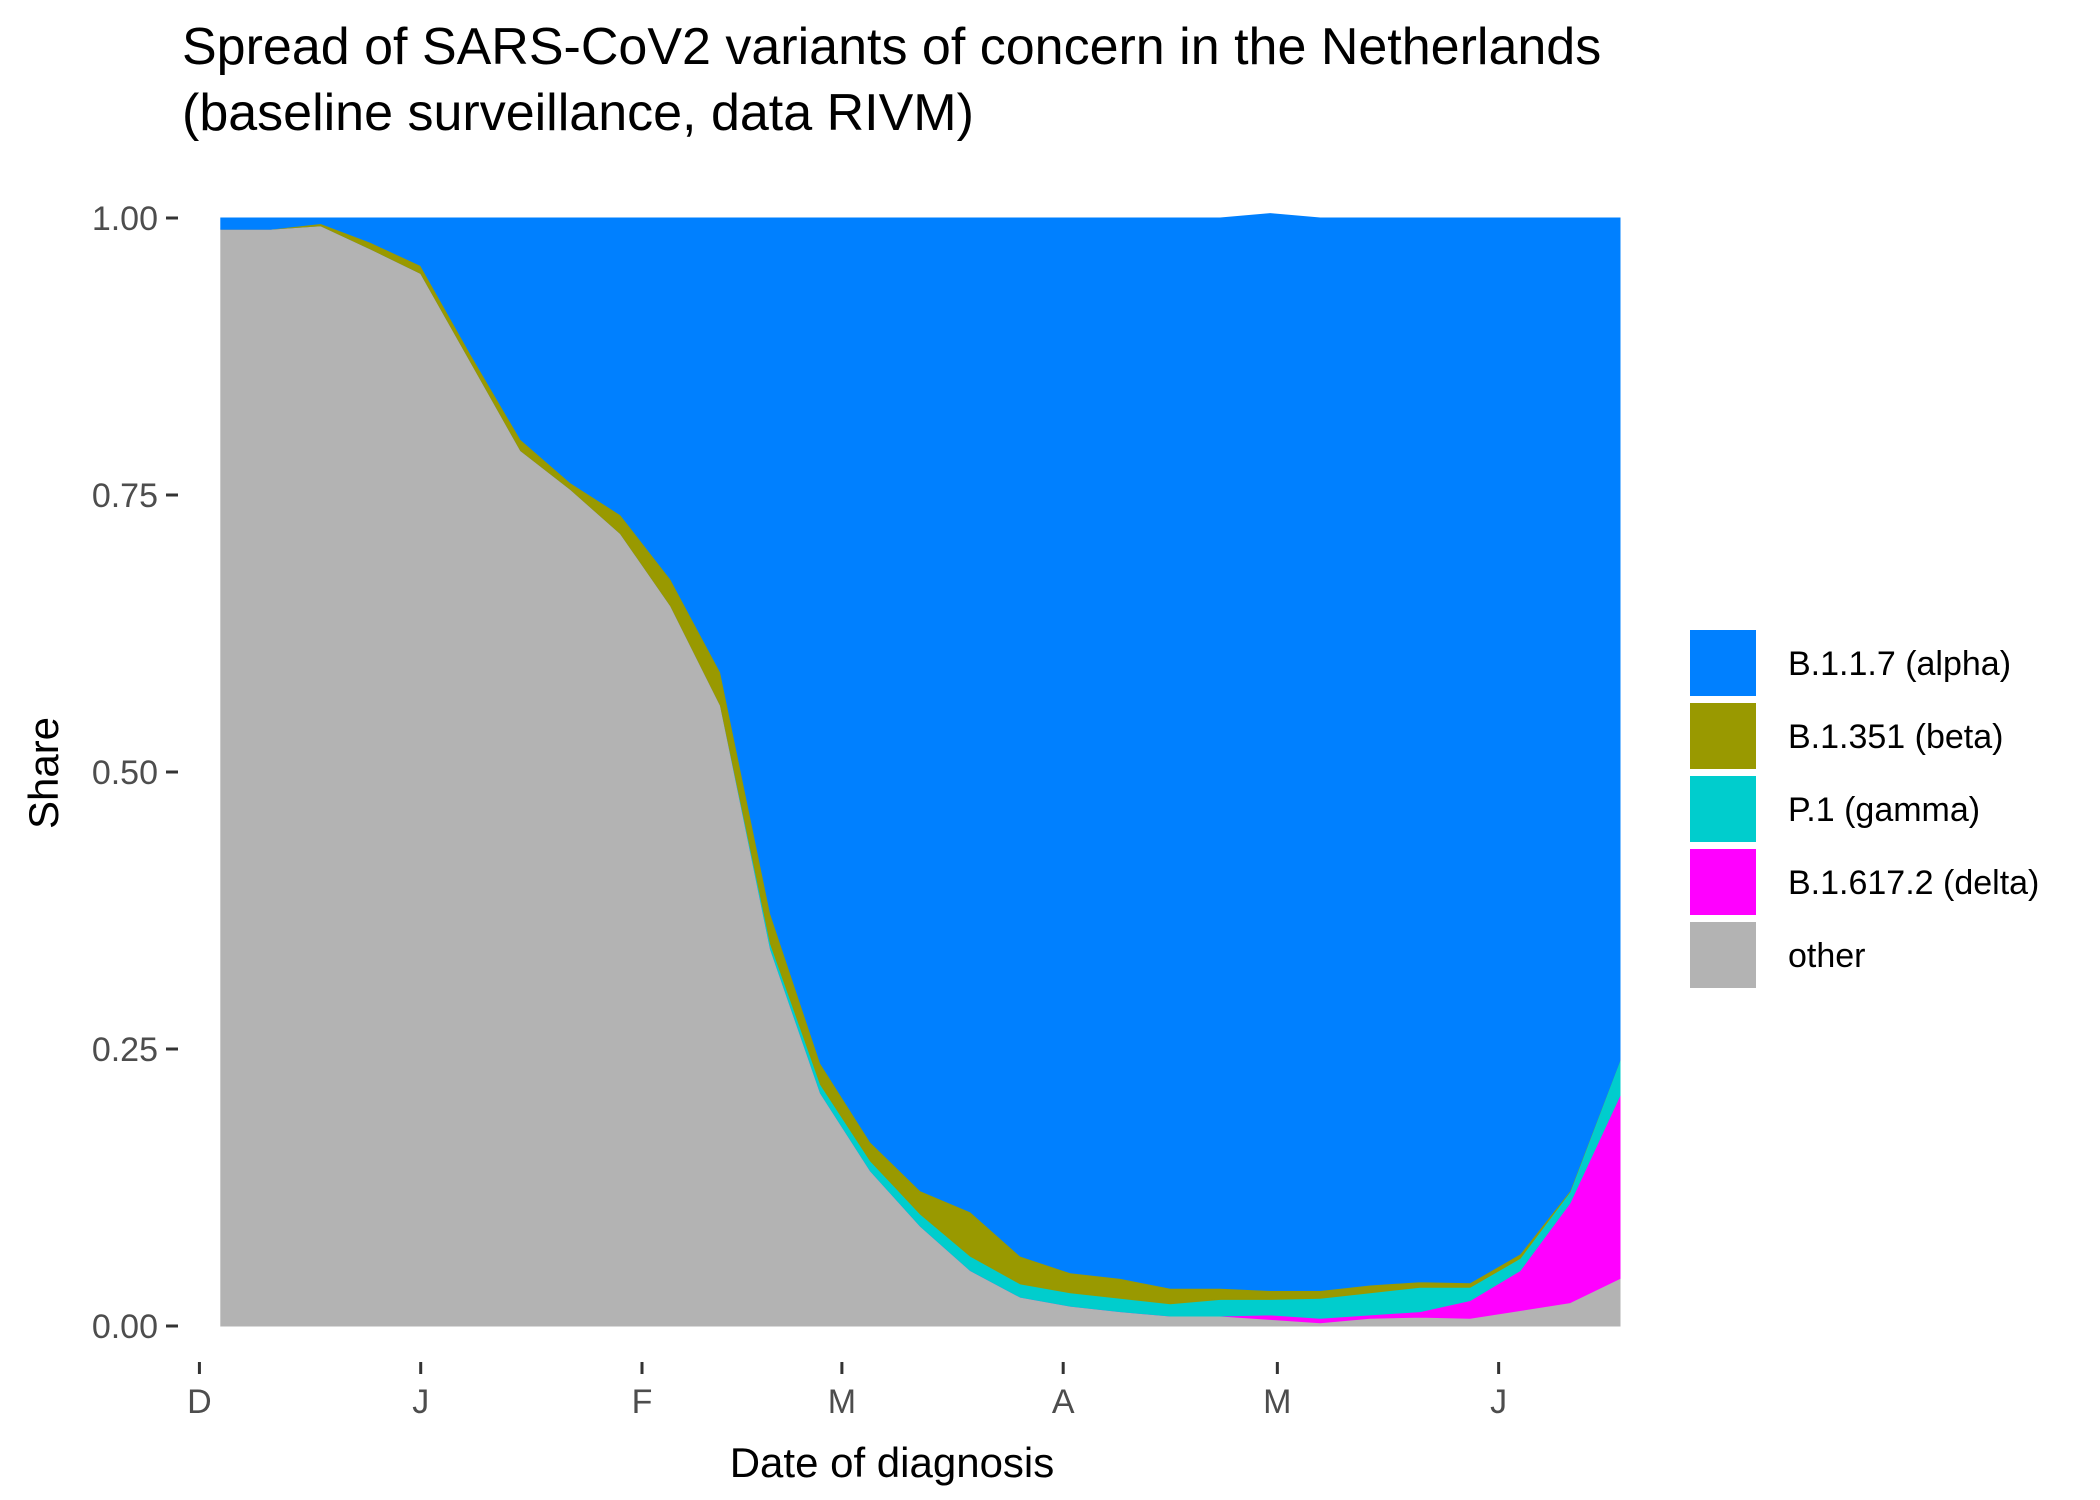  Describe the element at coordinates (1723, 809) in the screenshot. I see `legend-swatch-p-1-gamma` at that location.